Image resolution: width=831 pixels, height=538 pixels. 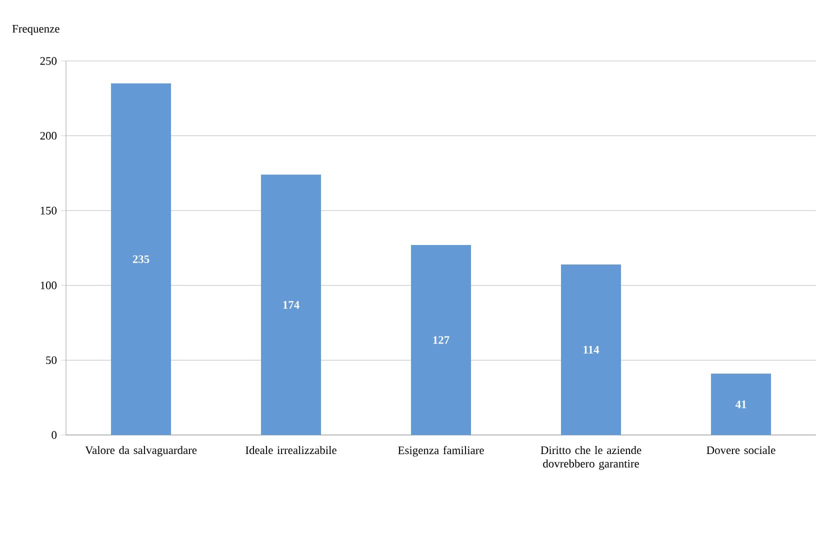 What do you see at coordinates (36, 30) in the screenshot?
I see `y-axis-title: Frequenze` at bounding box center [36, 30].